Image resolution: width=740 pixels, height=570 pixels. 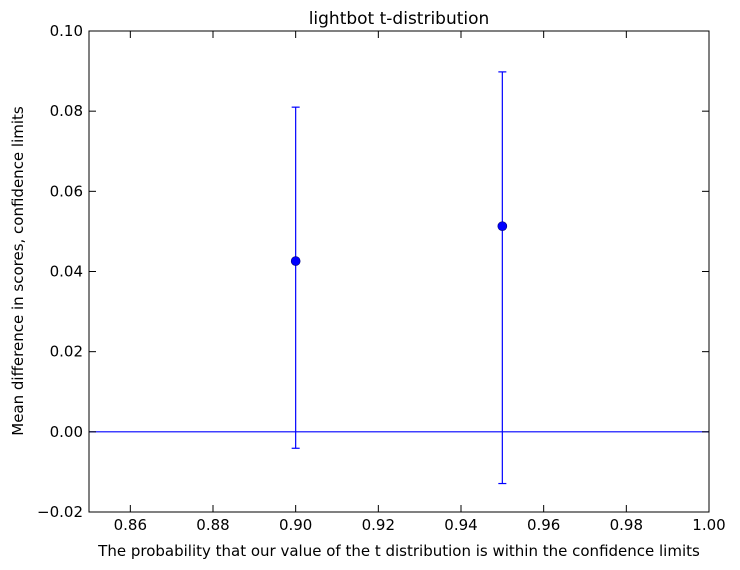 What do you see at coordinates (399, 19) in the screenshot?
I see `chart-title: lightbot t-distribution` at bounding box center [399, 19].